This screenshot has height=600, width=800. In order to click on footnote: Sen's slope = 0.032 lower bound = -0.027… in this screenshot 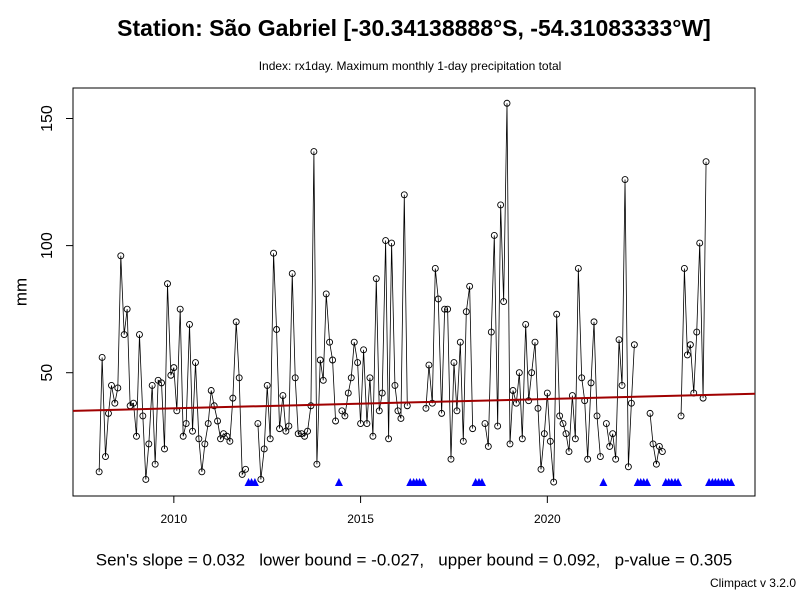, I will do `click(414, 559)`.